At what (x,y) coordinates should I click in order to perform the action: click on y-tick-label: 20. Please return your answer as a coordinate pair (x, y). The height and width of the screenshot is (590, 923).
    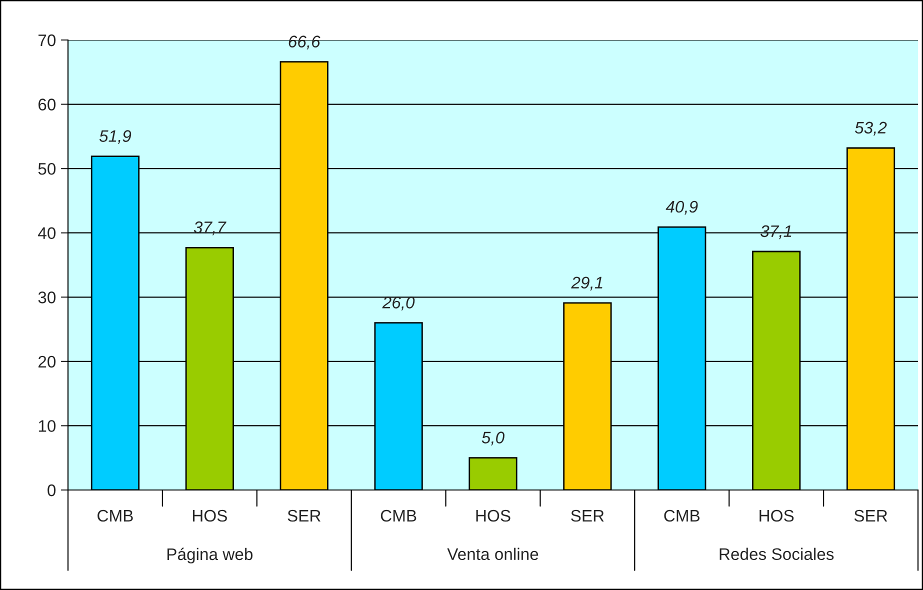
    Looking at the image, I should click on (47, 362).